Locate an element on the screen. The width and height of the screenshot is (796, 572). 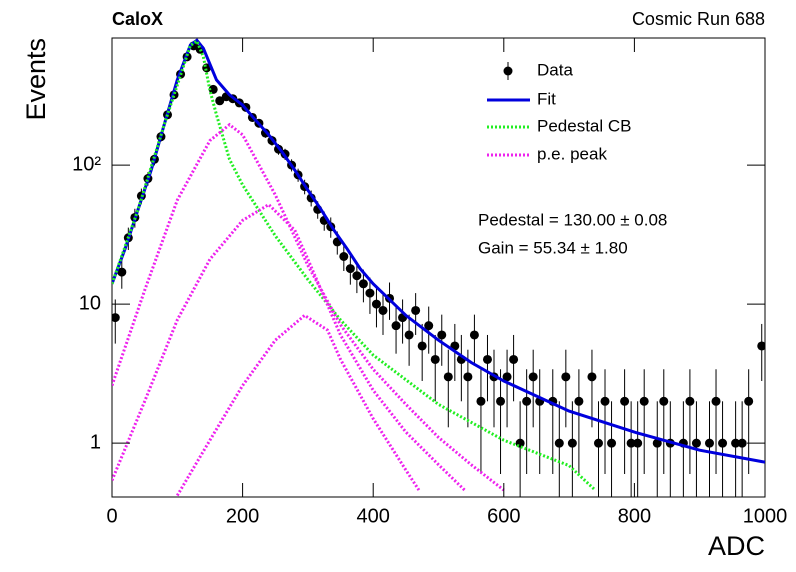
x-tick-label: 200 is located at coordinates (242, 516).